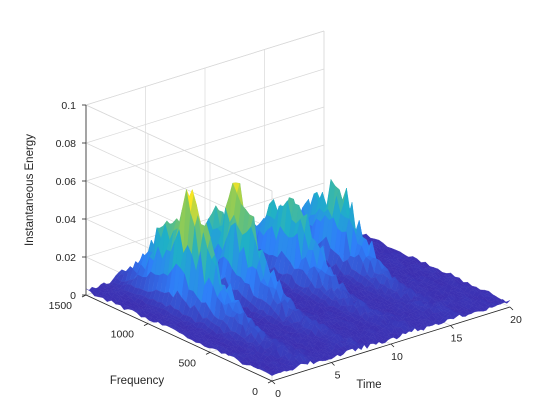  What do you see at coordinates (516, 320) in the screenshot?
I see `x-tick-label: 20` at bounding box center [516, 320].